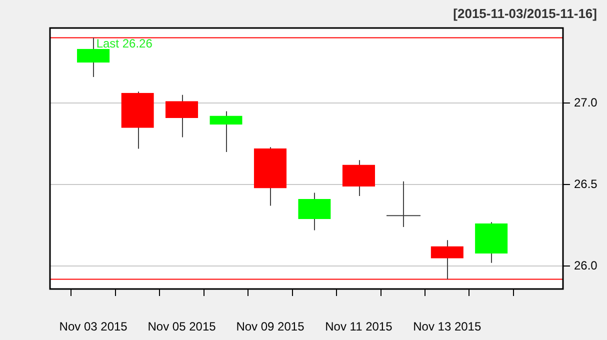 The width and height of the screenshot is (607, 340). What do you see at coordinates (270, 327) in the screenshot?
I see `x-tick-label: Nov 09 2015` at bounding box center [270, 327].